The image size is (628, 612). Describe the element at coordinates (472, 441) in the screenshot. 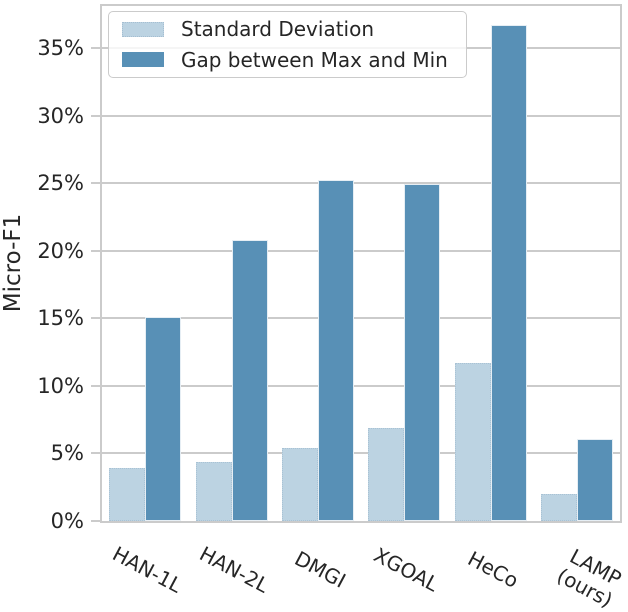

I see `bar-std-HeCo` at that location.